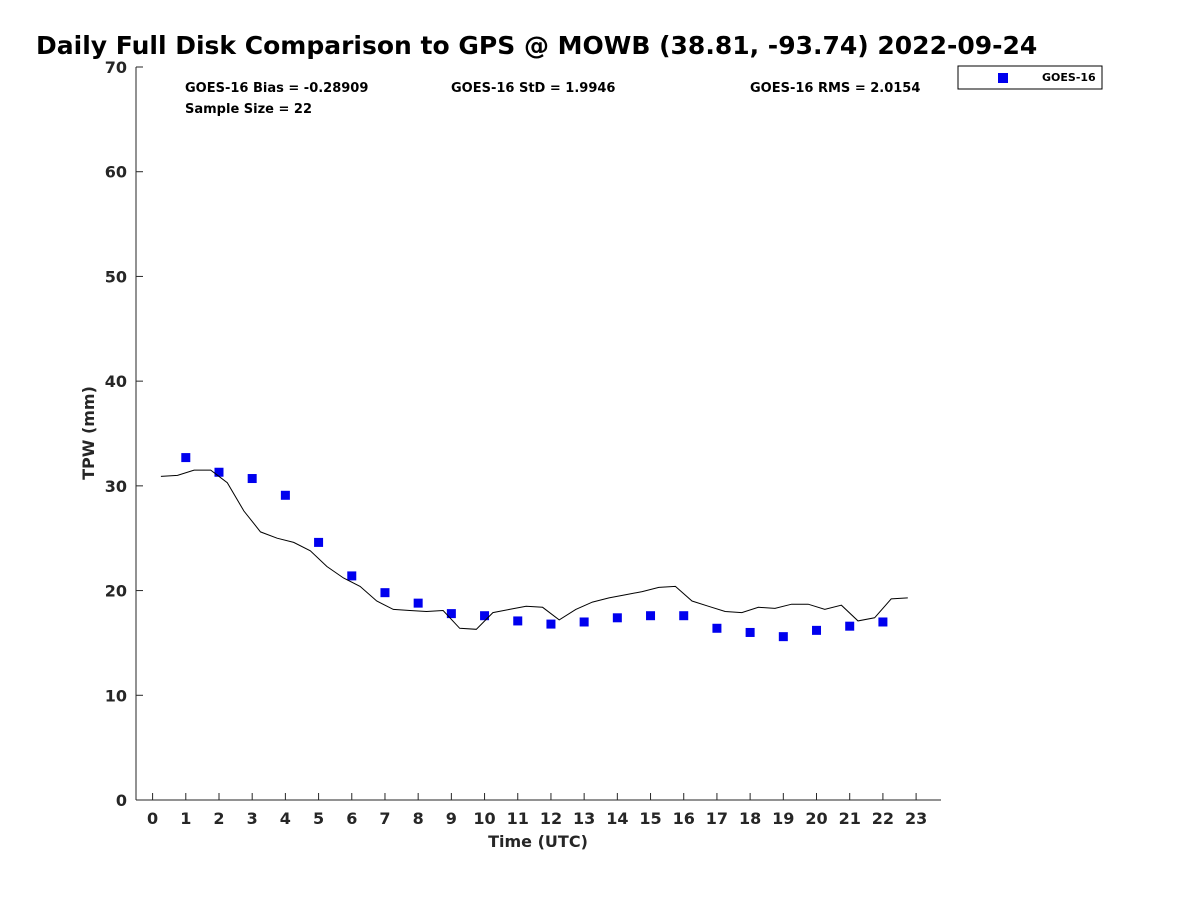 The width and height of the screenshot is (1200, 900). I want to click on legend-box, so click(1030, 77).